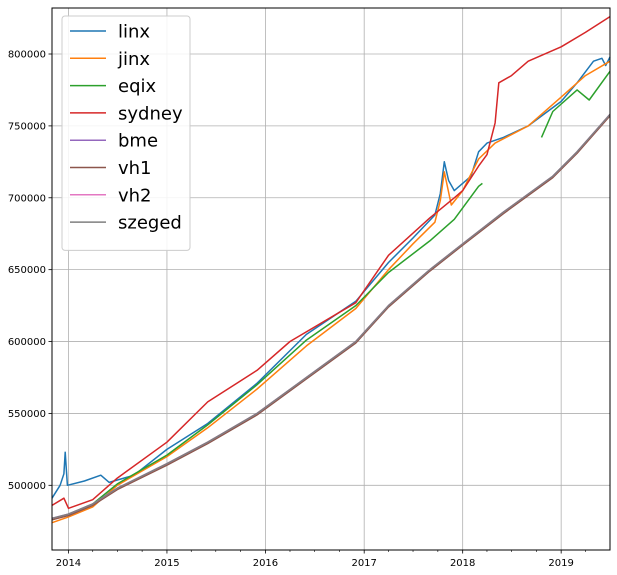 The height and width of the screenshot is (575, 617). What do you see at coordinates (27, 342) in the screenshot?
I see `y-tick-label: 600000` at bounding box center [27, 342].